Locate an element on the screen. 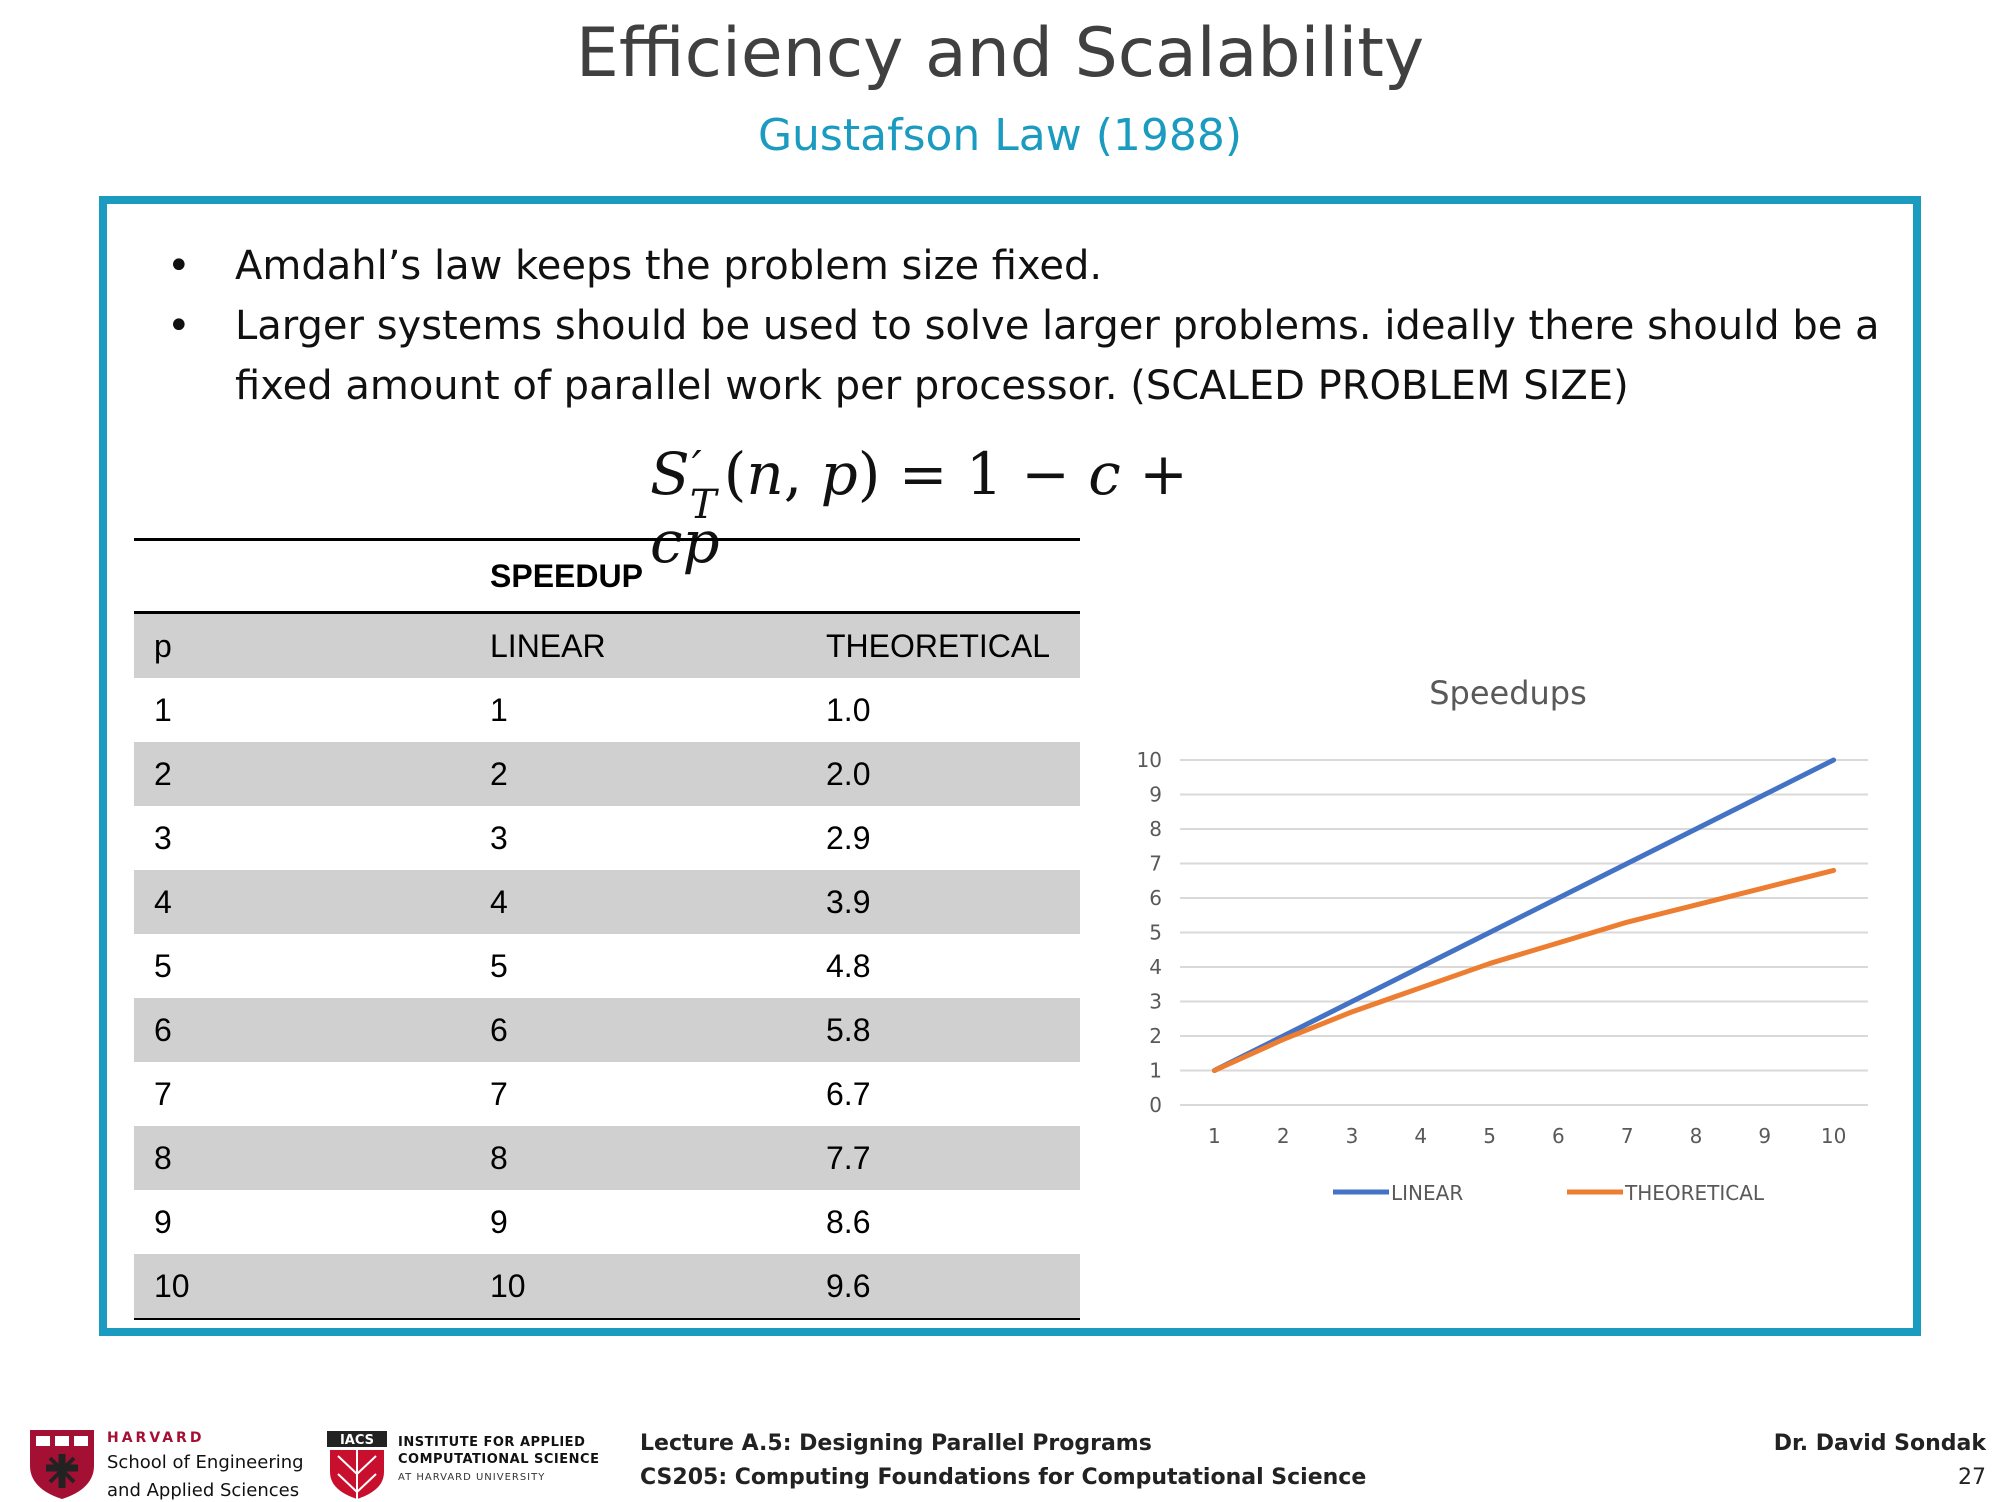 This screenshot has width=2000, height=1502. legend-label: LINEAR is located at coordinates (1427, 1193).